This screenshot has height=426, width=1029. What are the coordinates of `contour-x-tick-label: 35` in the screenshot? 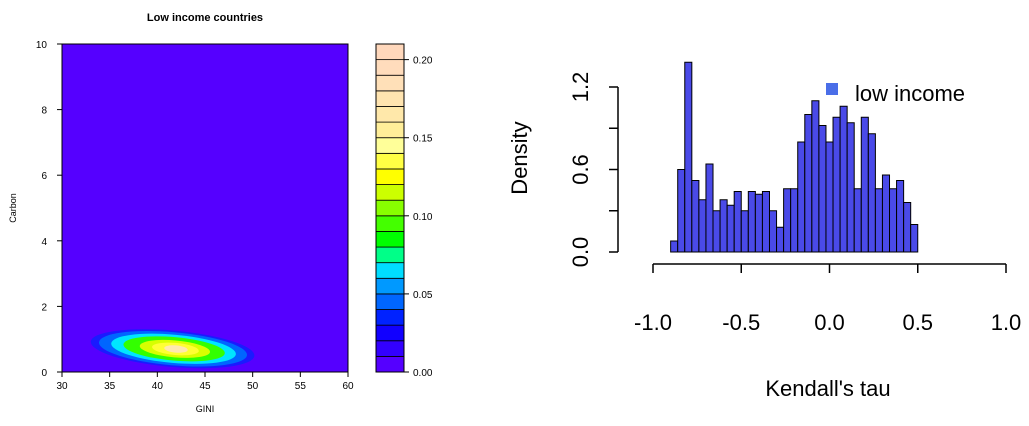 It's located at (110, 386).